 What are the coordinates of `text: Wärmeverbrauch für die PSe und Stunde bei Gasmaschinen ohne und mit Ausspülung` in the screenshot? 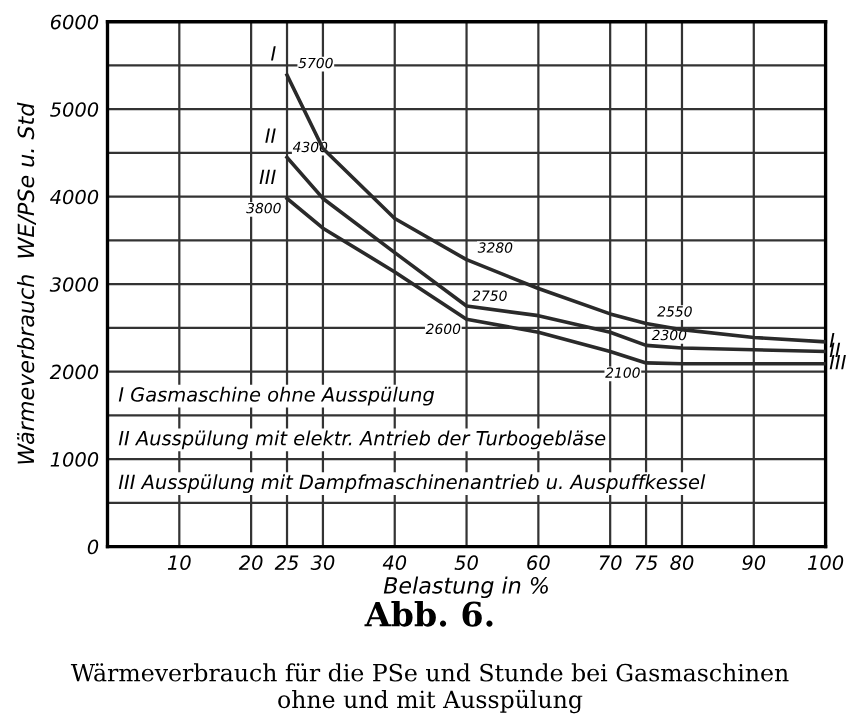 It's located at (429, 688).